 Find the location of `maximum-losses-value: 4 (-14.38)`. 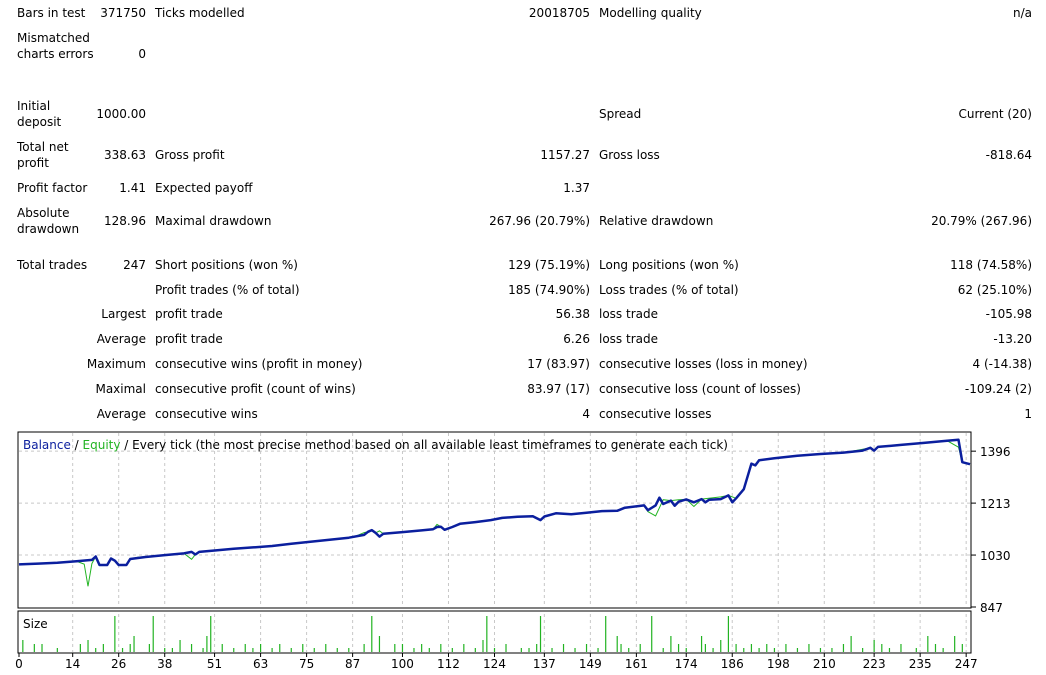

maximum-losses-value: 4 (-14.38) is located at coordinates (1002, 364).